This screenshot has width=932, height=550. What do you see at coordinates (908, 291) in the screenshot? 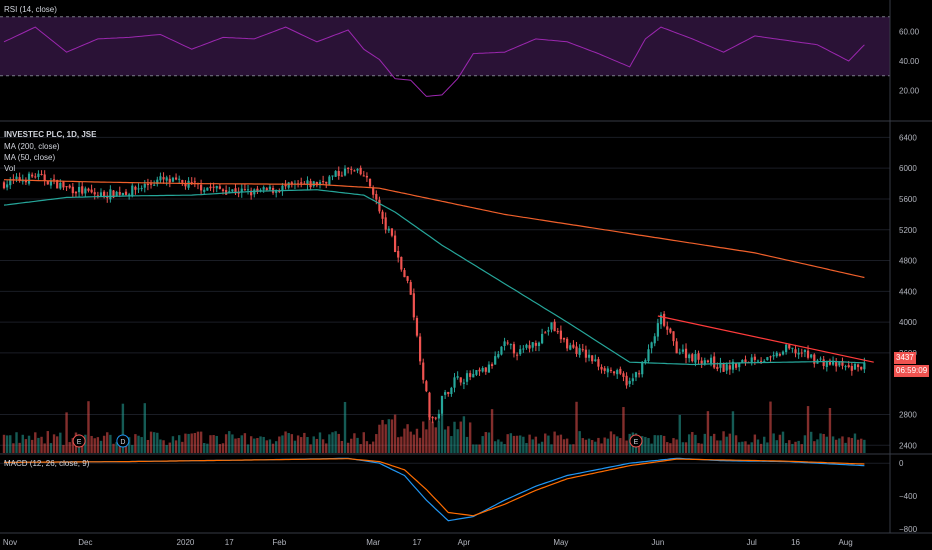
I see `price-tick: 4400` at bounding box center [908, 291].